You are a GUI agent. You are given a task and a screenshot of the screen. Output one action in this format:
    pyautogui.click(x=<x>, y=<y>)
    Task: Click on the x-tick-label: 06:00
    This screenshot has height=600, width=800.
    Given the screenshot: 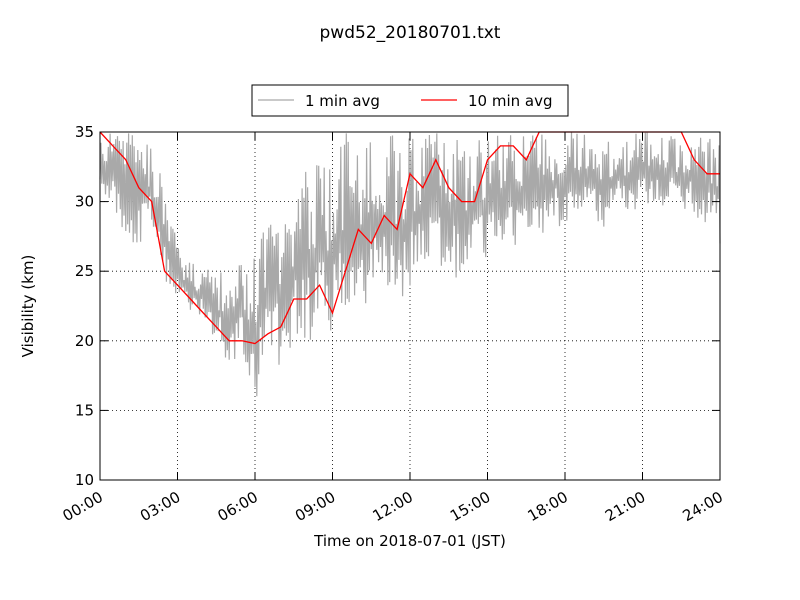 What is the action you would take?
    pyautogui.click(x=238, y=506)
    